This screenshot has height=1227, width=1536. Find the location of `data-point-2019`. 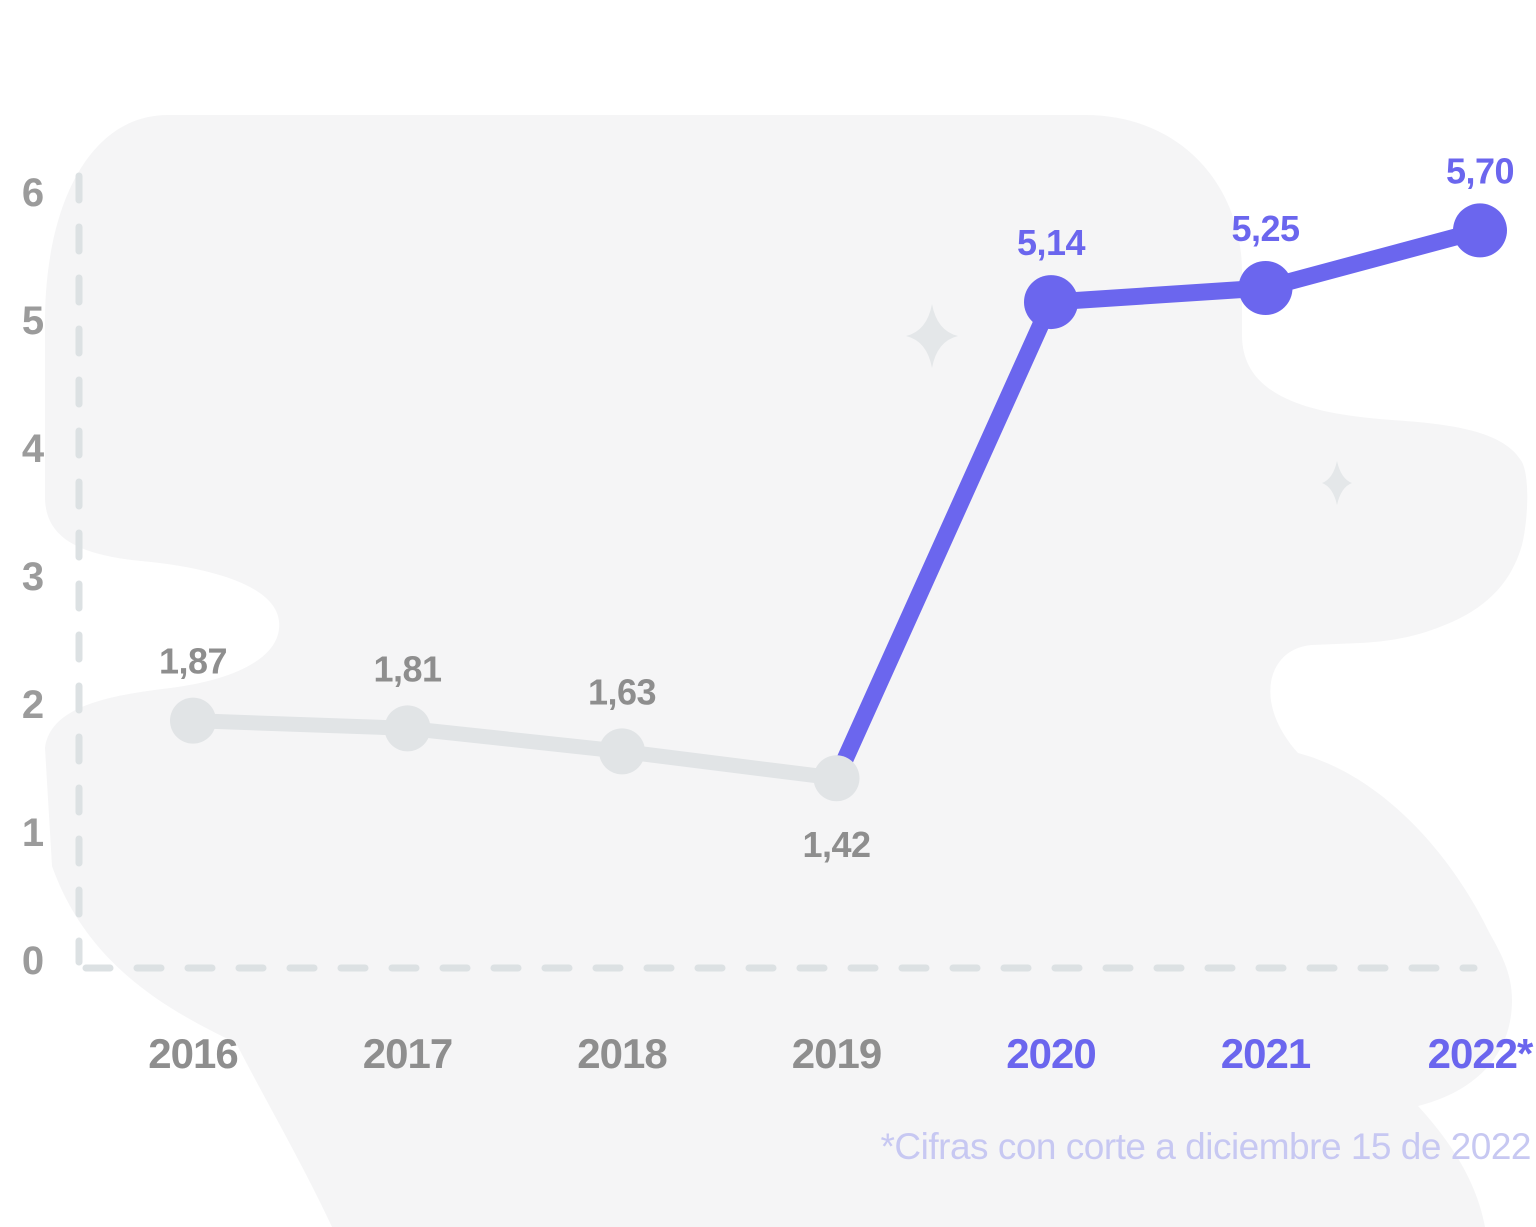

data-point-2019 is located at coordinates (836, 778).